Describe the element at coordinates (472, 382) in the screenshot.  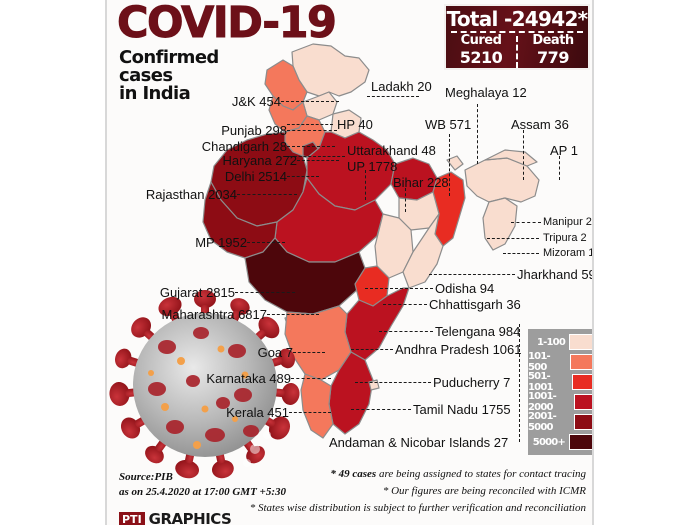
I see `map-label-puducherry: Puducherry 7` at that location.